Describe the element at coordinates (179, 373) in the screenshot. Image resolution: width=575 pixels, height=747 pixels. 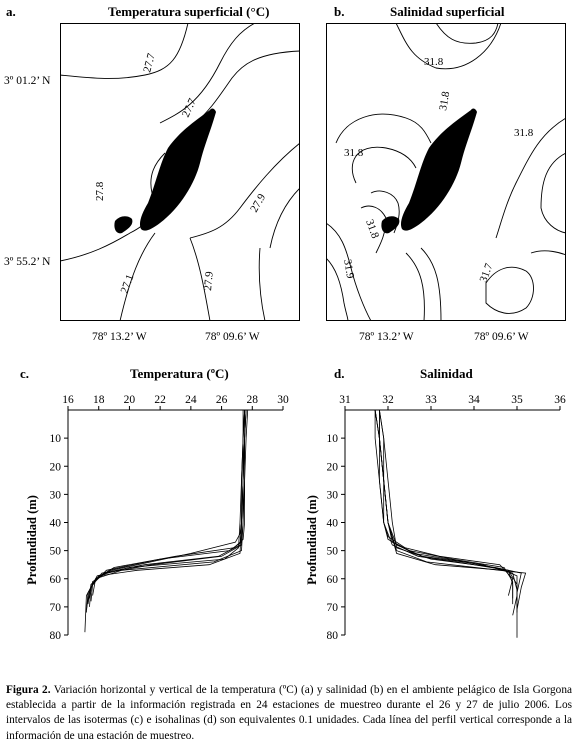
I see `panel-c-title: Temperatura (ºC)` at that location.